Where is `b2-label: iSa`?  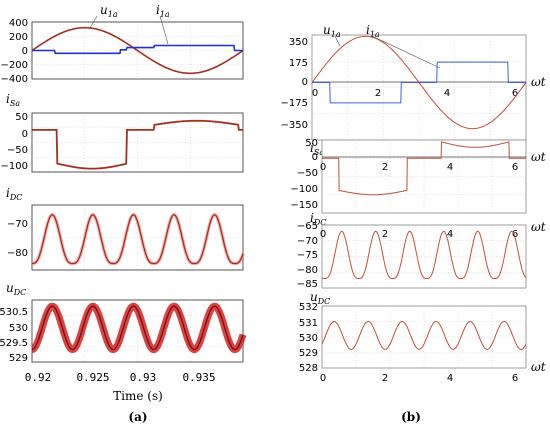 b2-label: iSa is located at coordinates (317, 149).